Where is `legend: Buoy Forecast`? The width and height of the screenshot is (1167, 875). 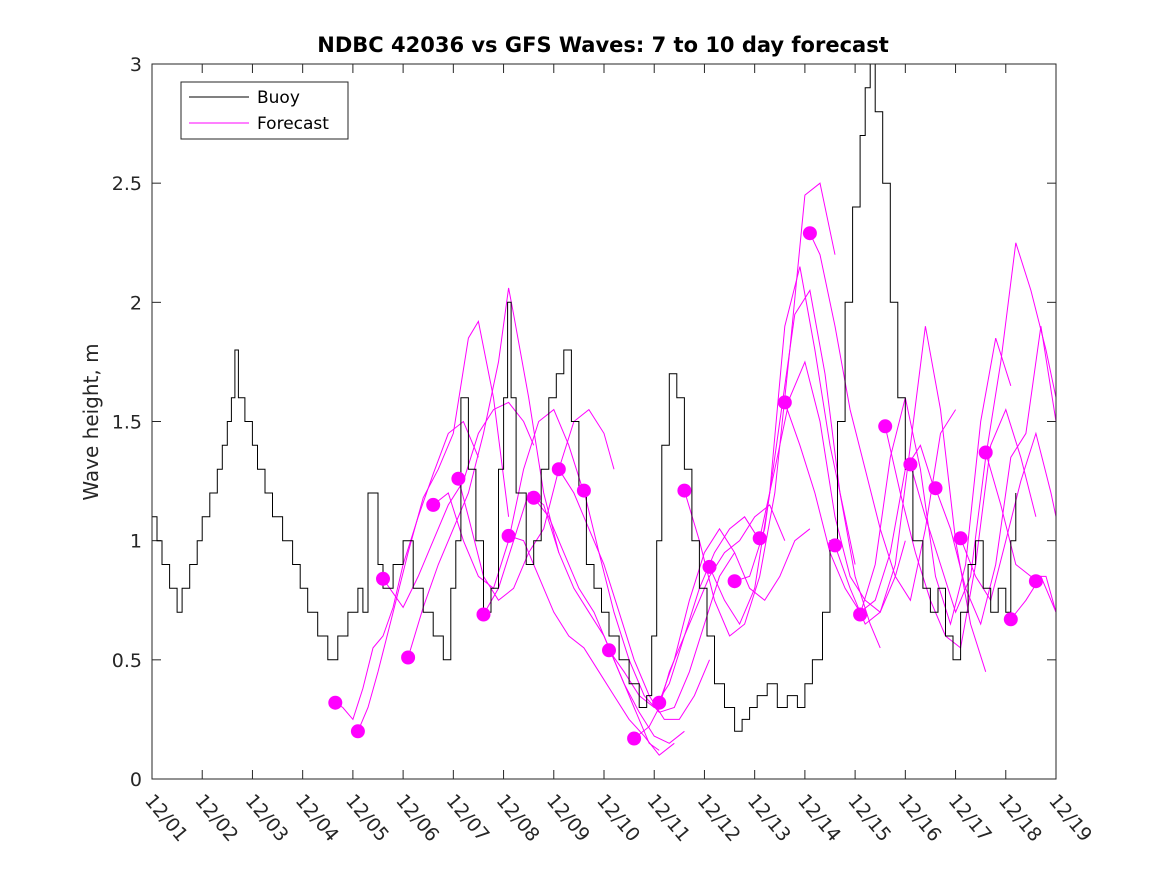 legend: Buoy Forecast is located at coordinates (264, 110).